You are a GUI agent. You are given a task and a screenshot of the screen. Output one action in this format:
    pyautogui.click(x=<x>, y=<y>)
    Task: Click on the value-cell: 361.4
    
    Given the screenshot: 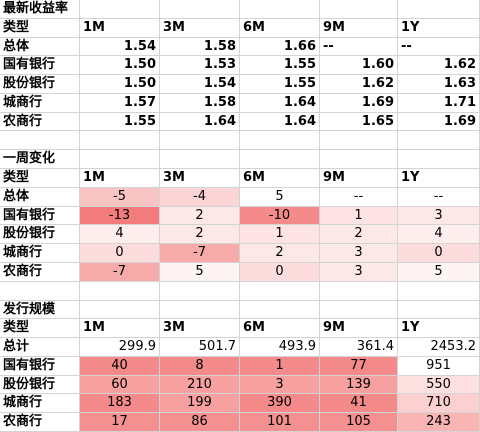 What is the action you would take?
    pyautogui.click(x=359, y=347)
    